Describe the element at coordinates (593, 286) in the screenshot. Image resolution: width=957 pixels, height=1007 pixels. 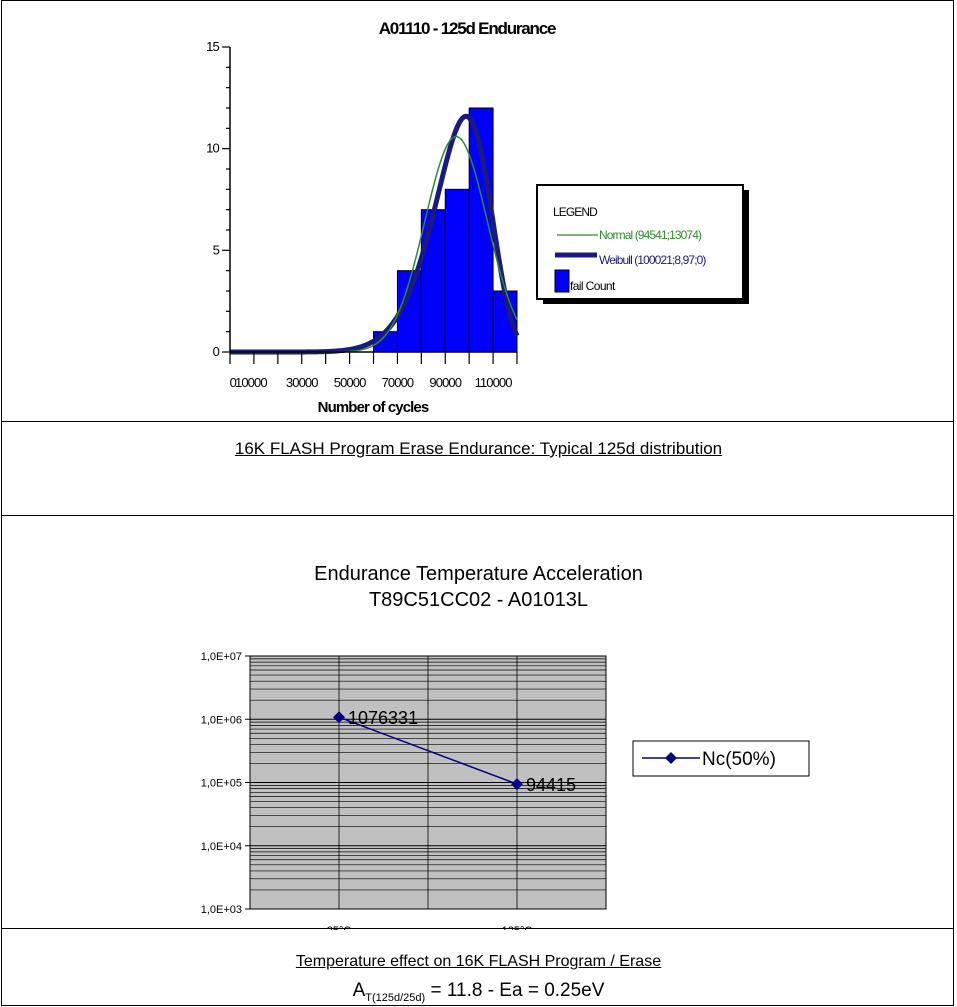
I see `legend-bar-label: fail Count` at that location.